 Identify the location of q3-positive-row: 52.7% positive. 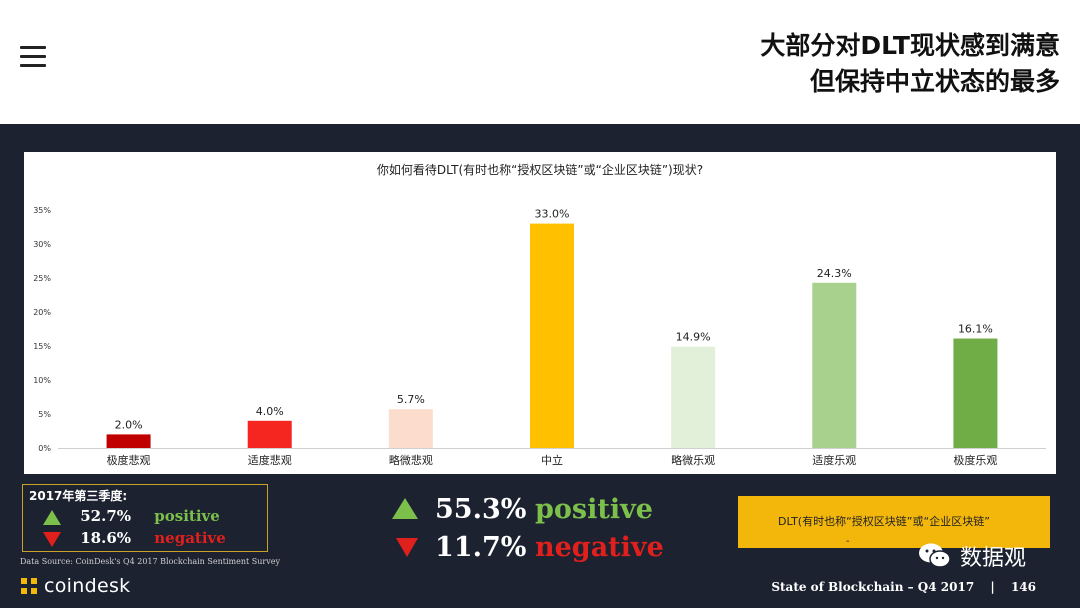
(131, 516).